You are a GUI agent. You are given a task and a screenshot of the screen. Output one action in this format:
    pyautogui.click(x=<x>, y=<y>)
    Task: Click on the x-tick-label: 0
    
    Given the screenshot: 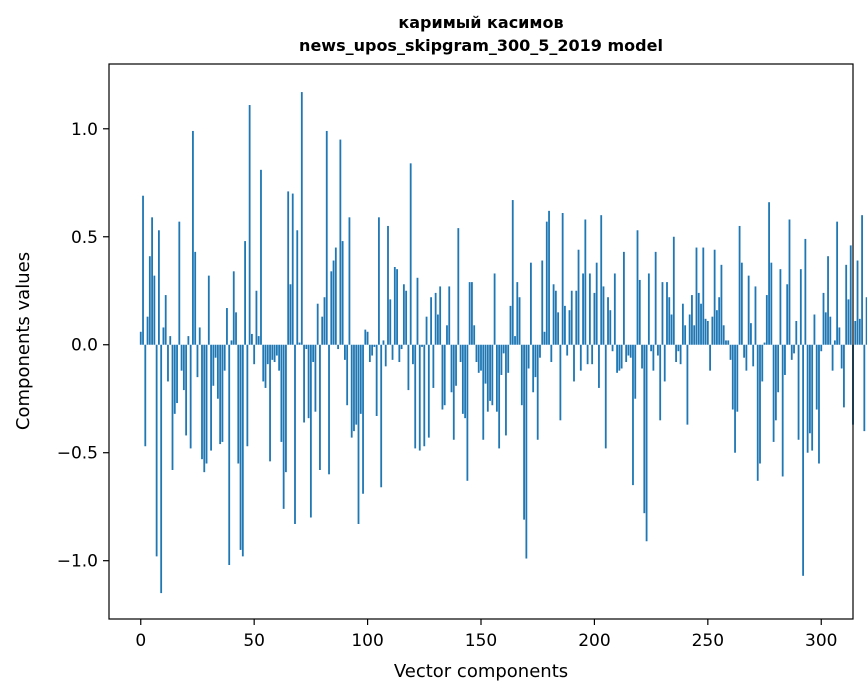 What is the action you would take?
    pyautogui.click(x=140, y=641)
    